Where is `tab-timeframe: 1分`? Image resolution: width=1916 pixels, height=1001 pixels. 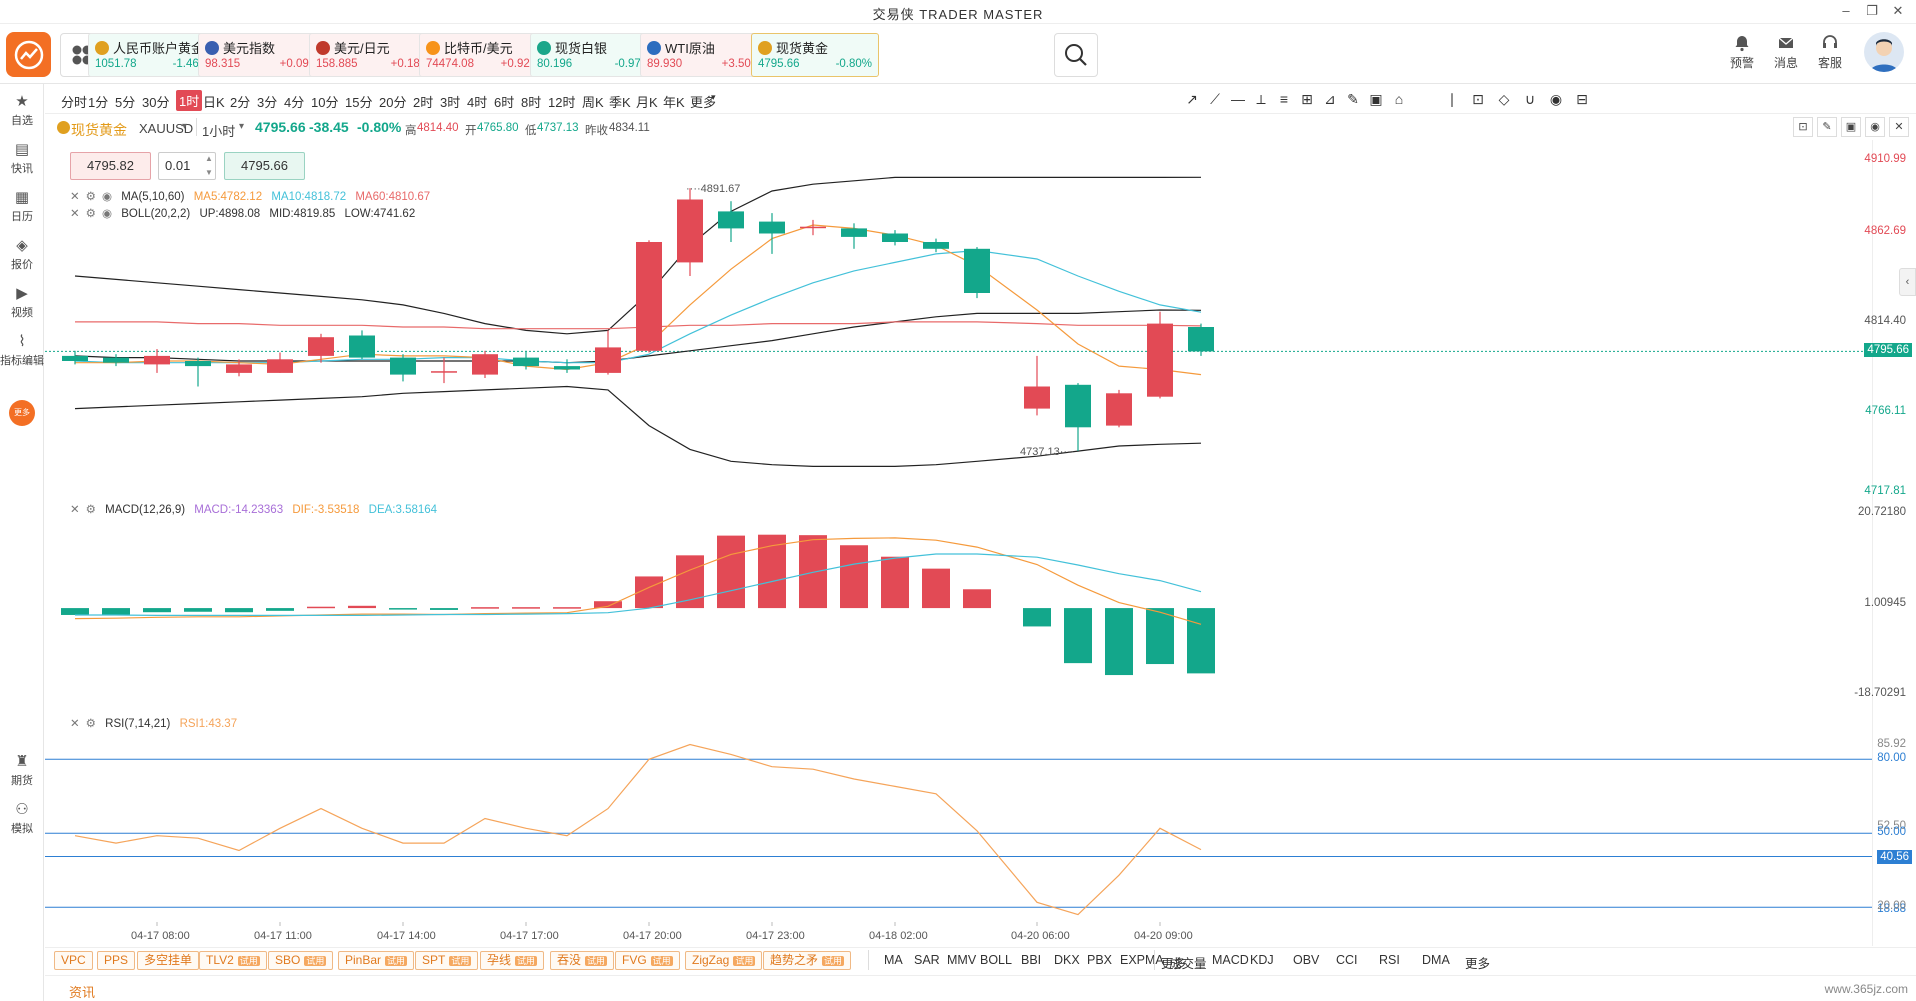
tab-timeframe: 1分 is located at coordinates (98, 102).